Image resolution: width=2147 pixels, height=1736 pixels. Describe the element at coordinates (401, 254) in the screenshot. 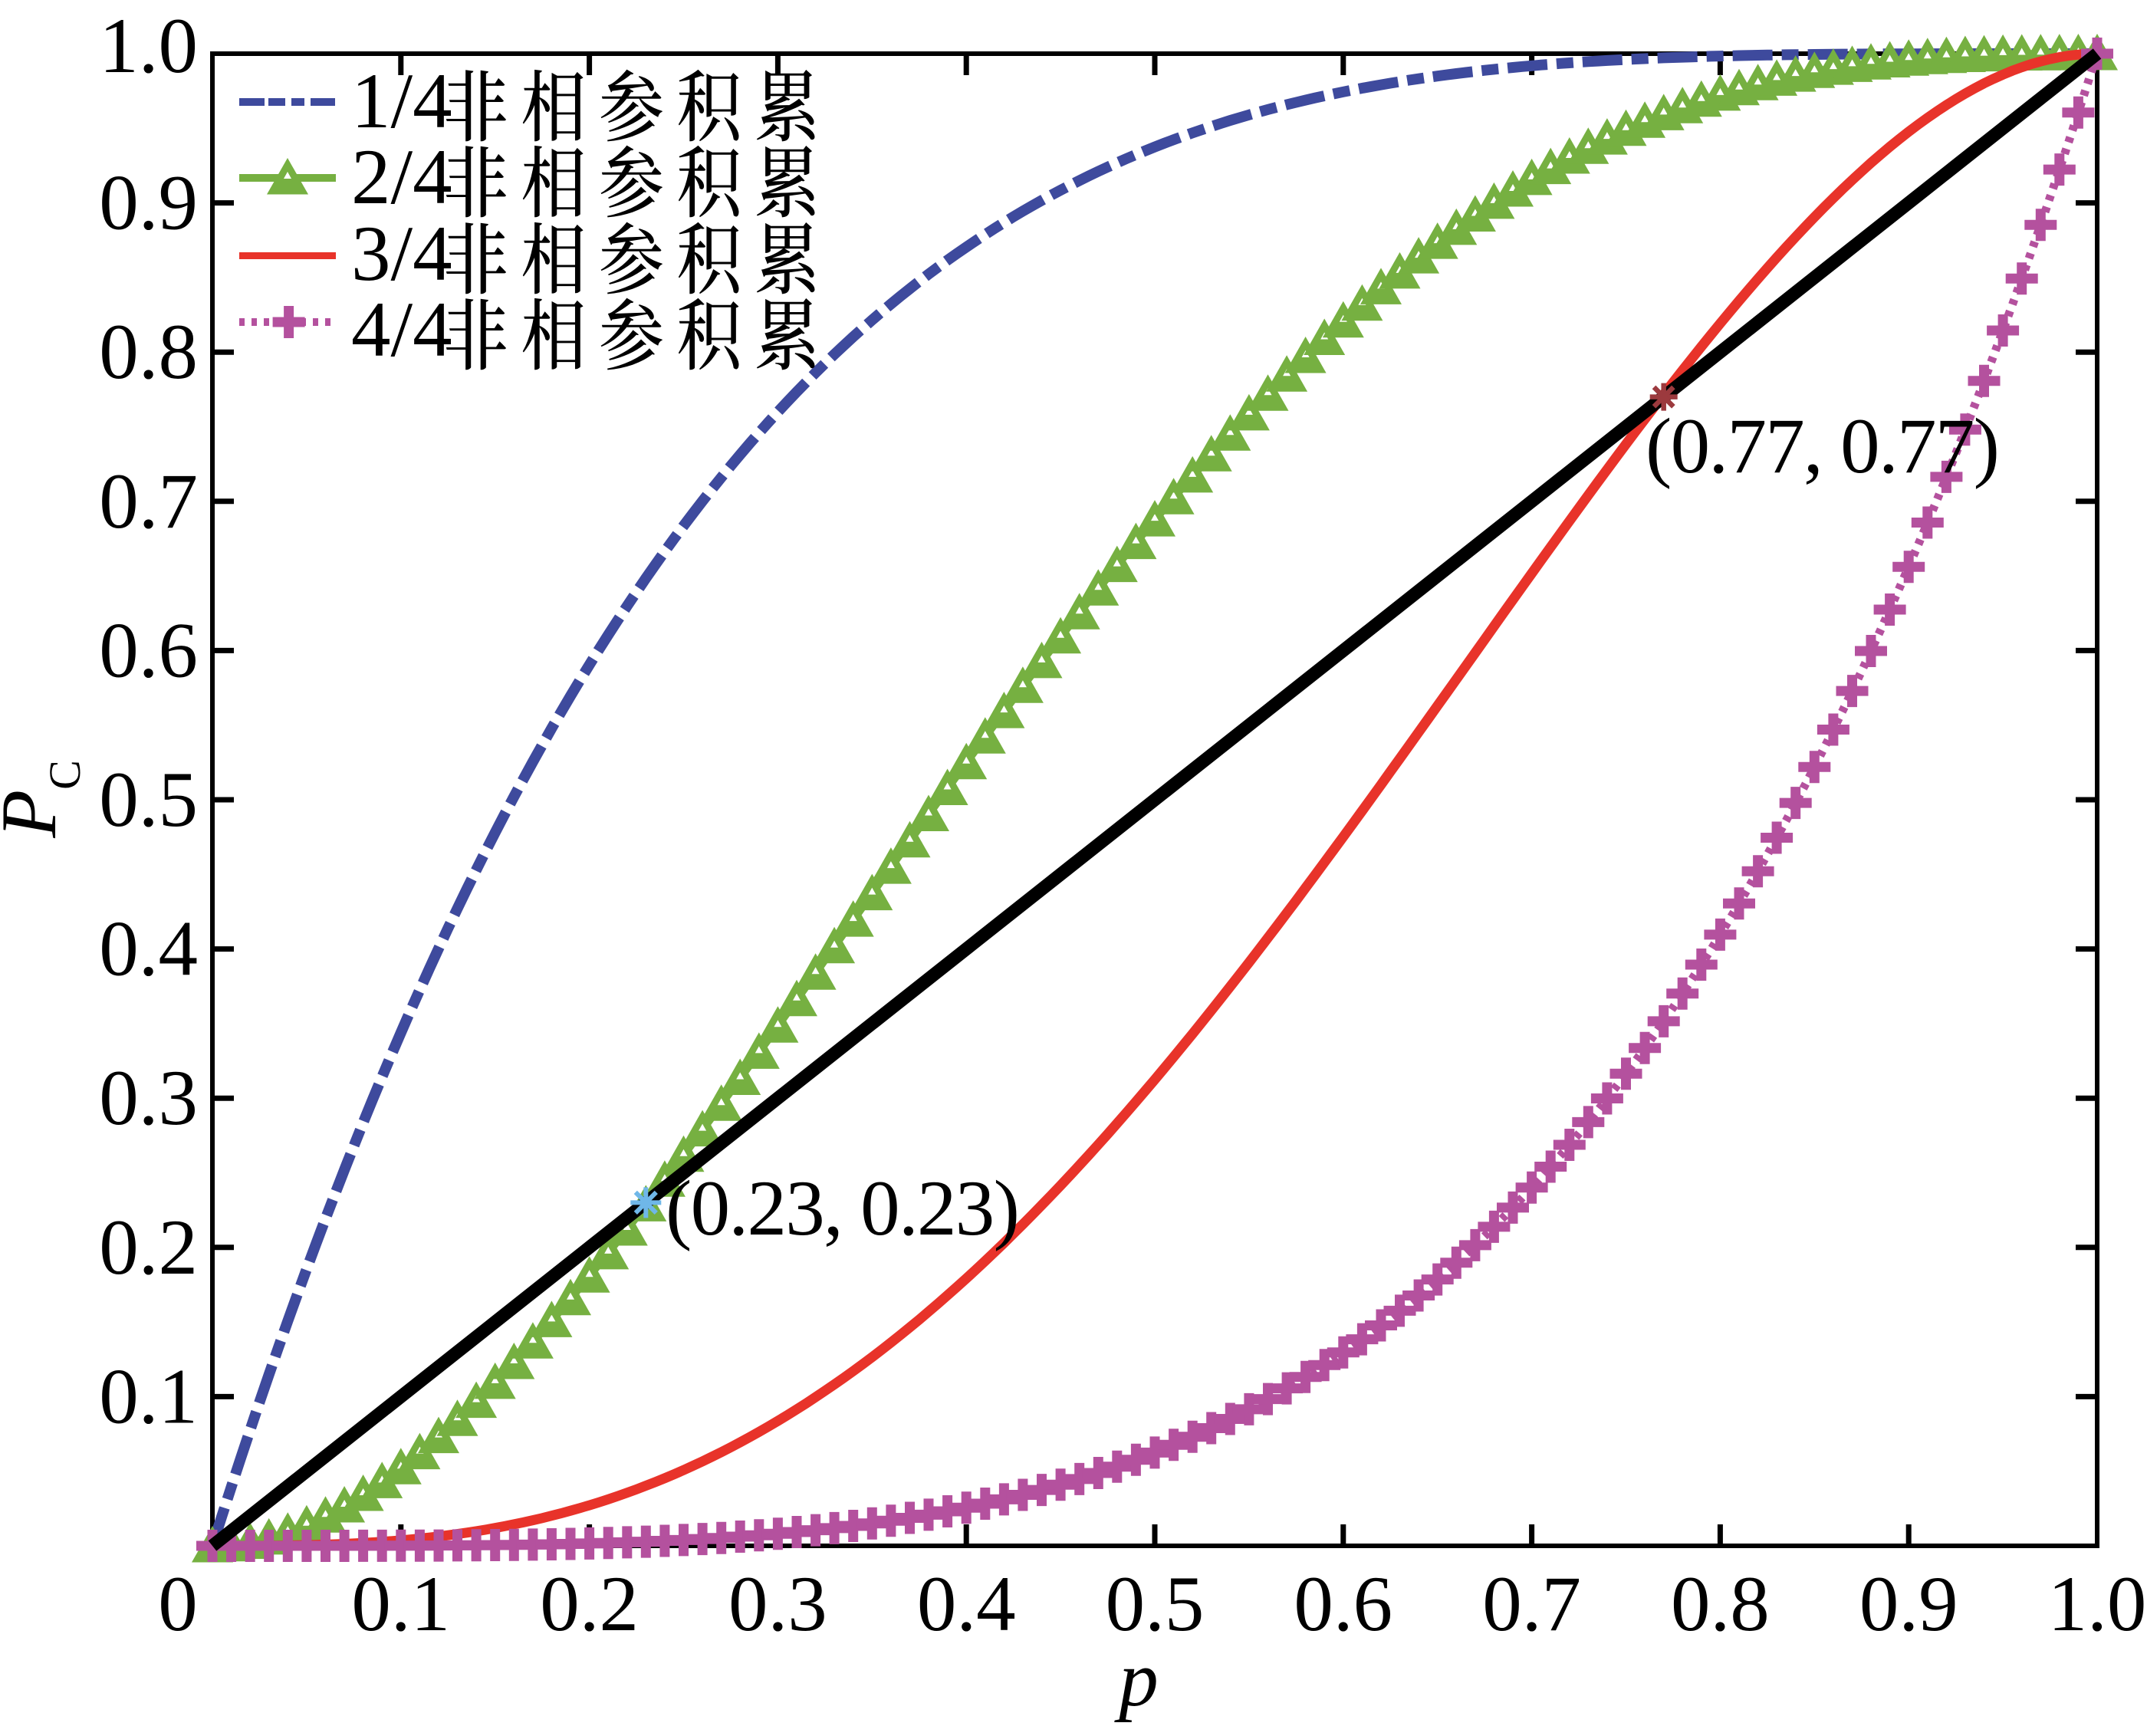

I see `svg-text: 3/4` at that location.